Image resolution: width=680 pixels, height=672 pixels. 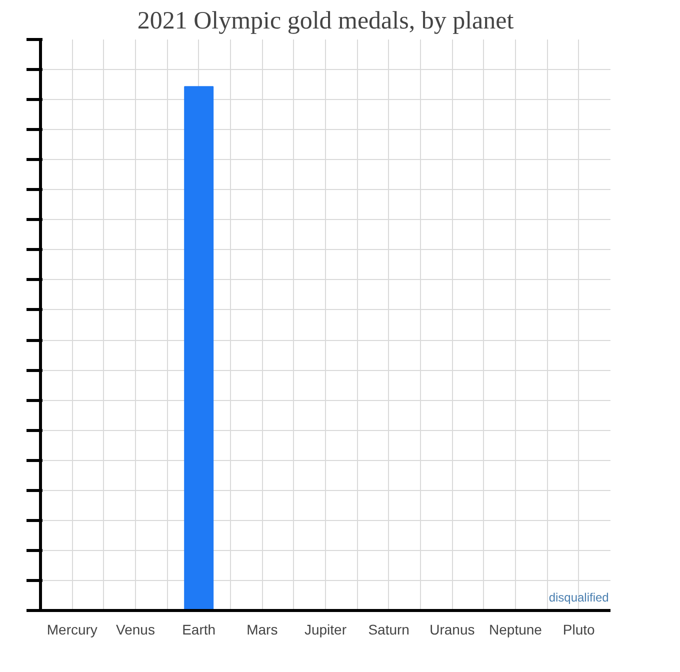 I want to click on x-tick-label: Venus, so click(x=135, y=630).